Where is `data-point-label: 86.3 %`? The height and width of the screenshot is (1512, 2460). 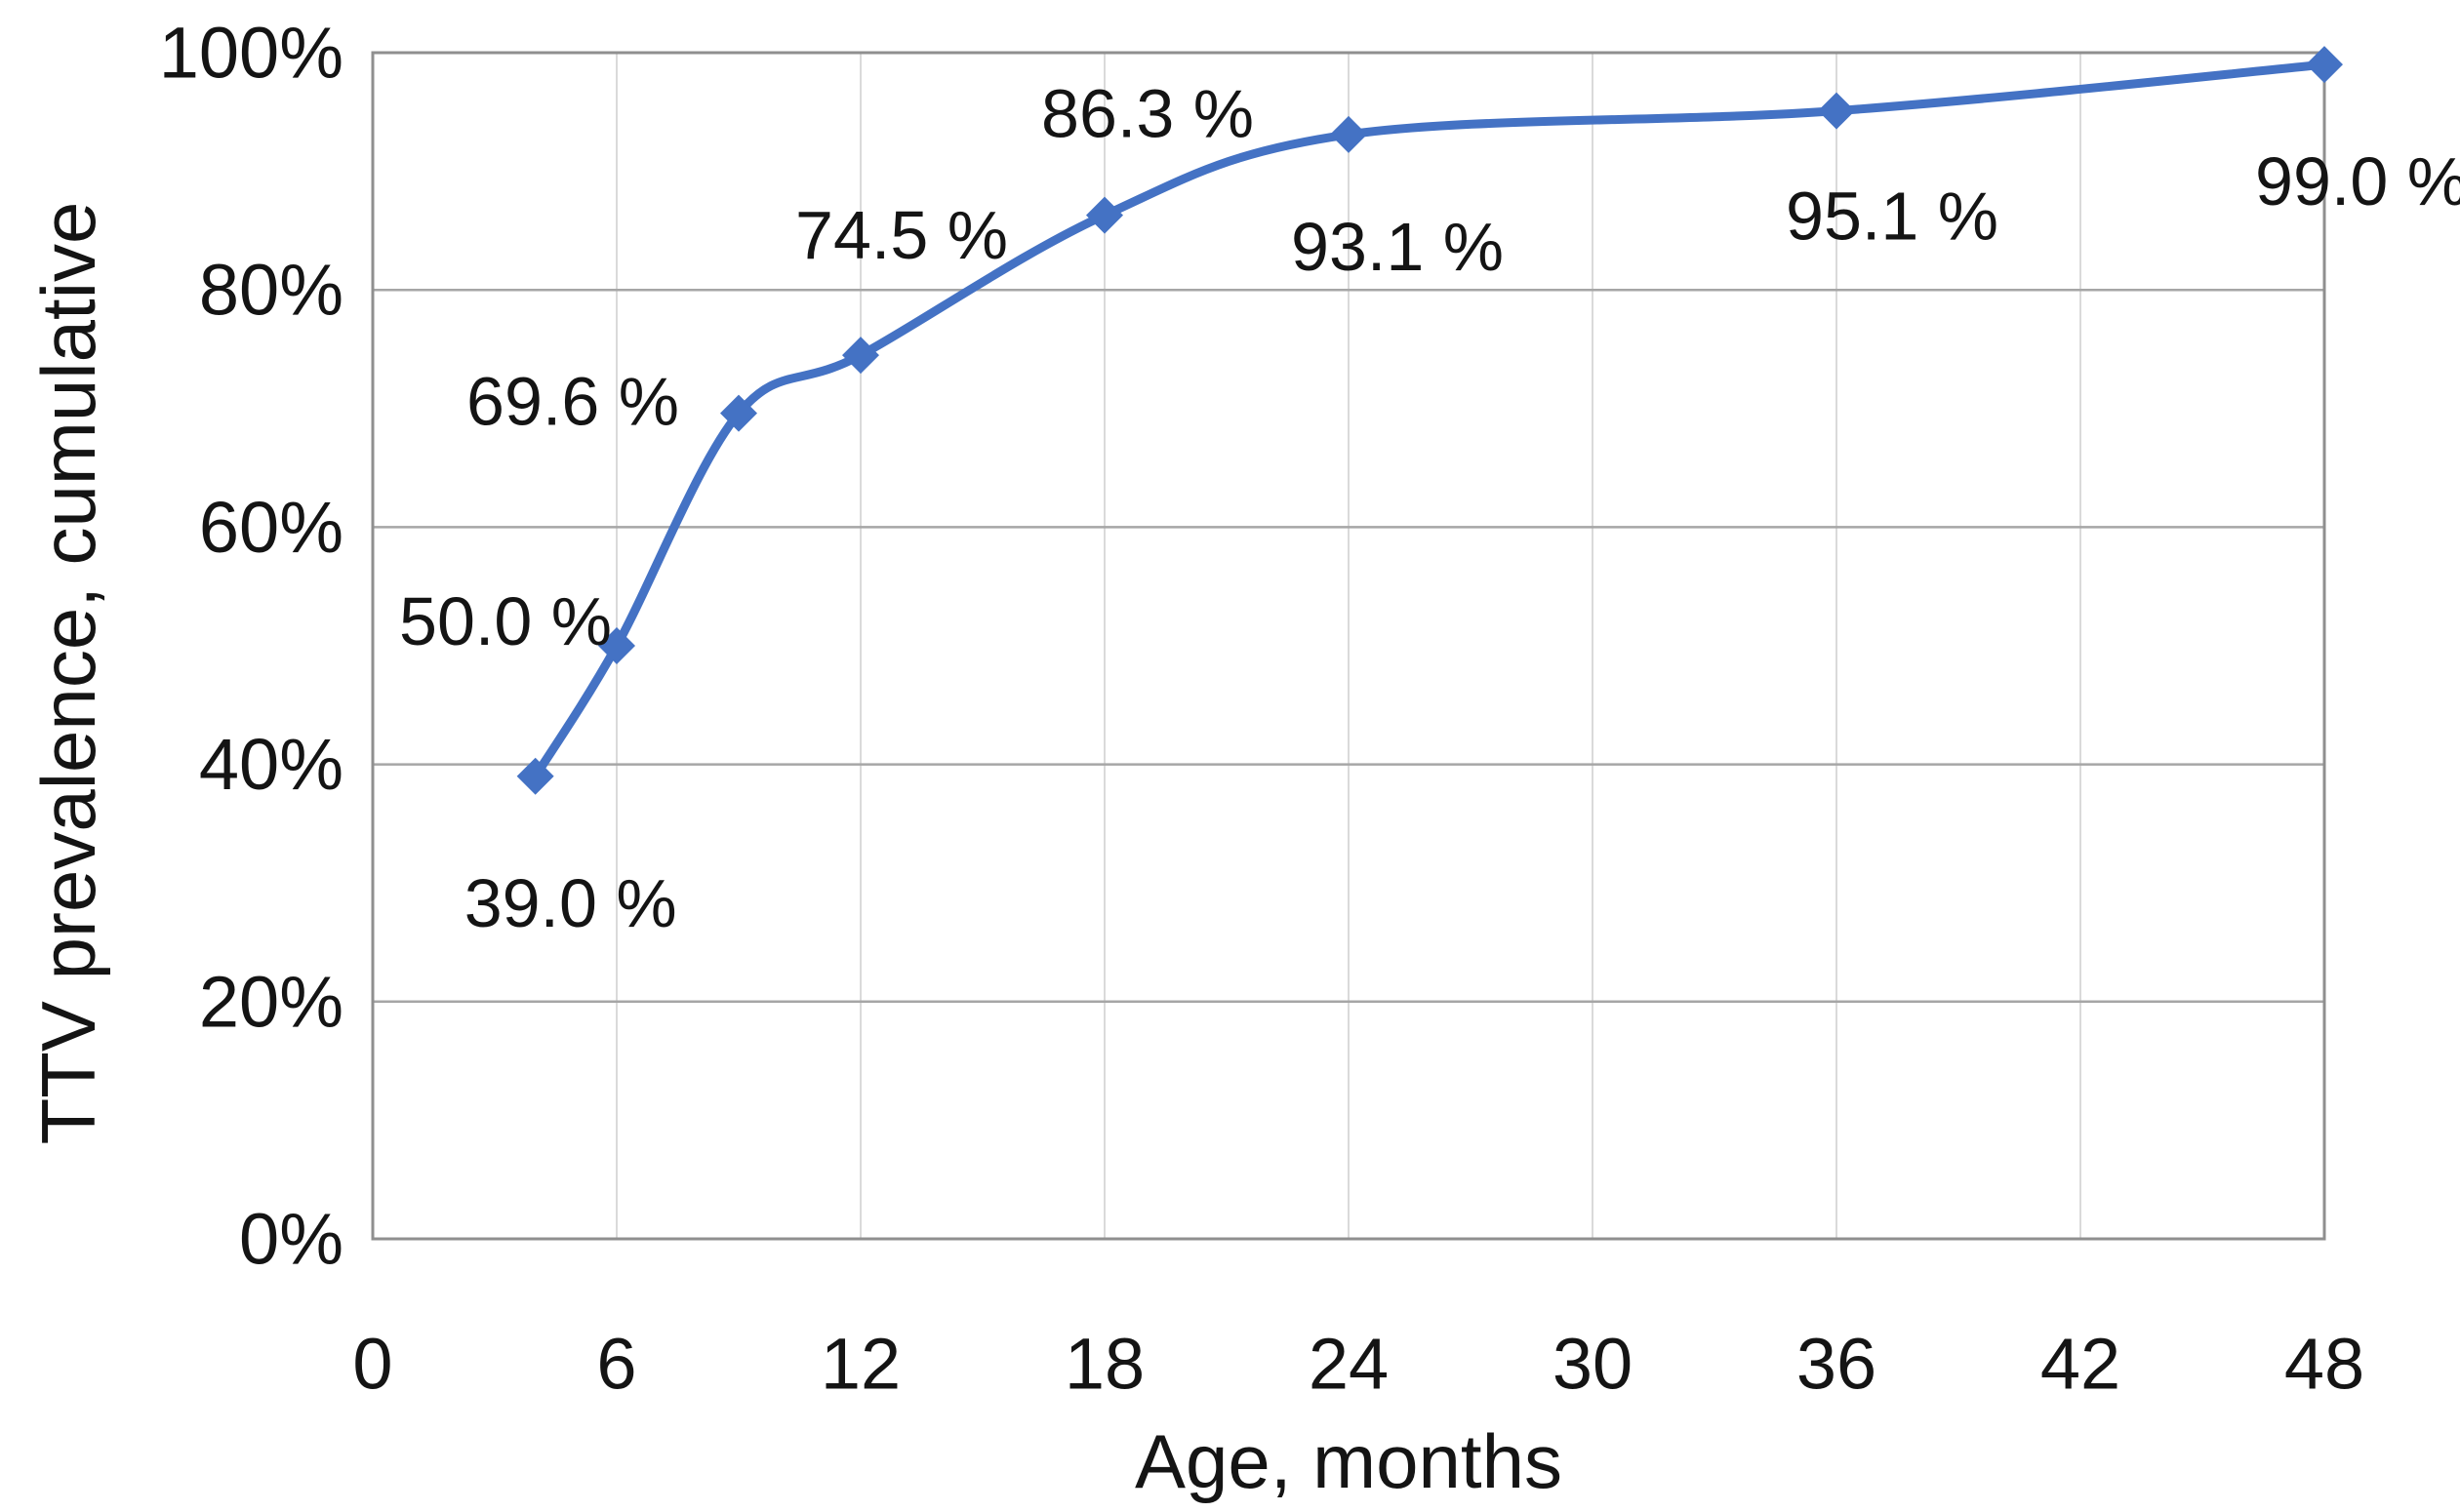
data-point-label: 86.3 % is located at coordinates (1147, 114).